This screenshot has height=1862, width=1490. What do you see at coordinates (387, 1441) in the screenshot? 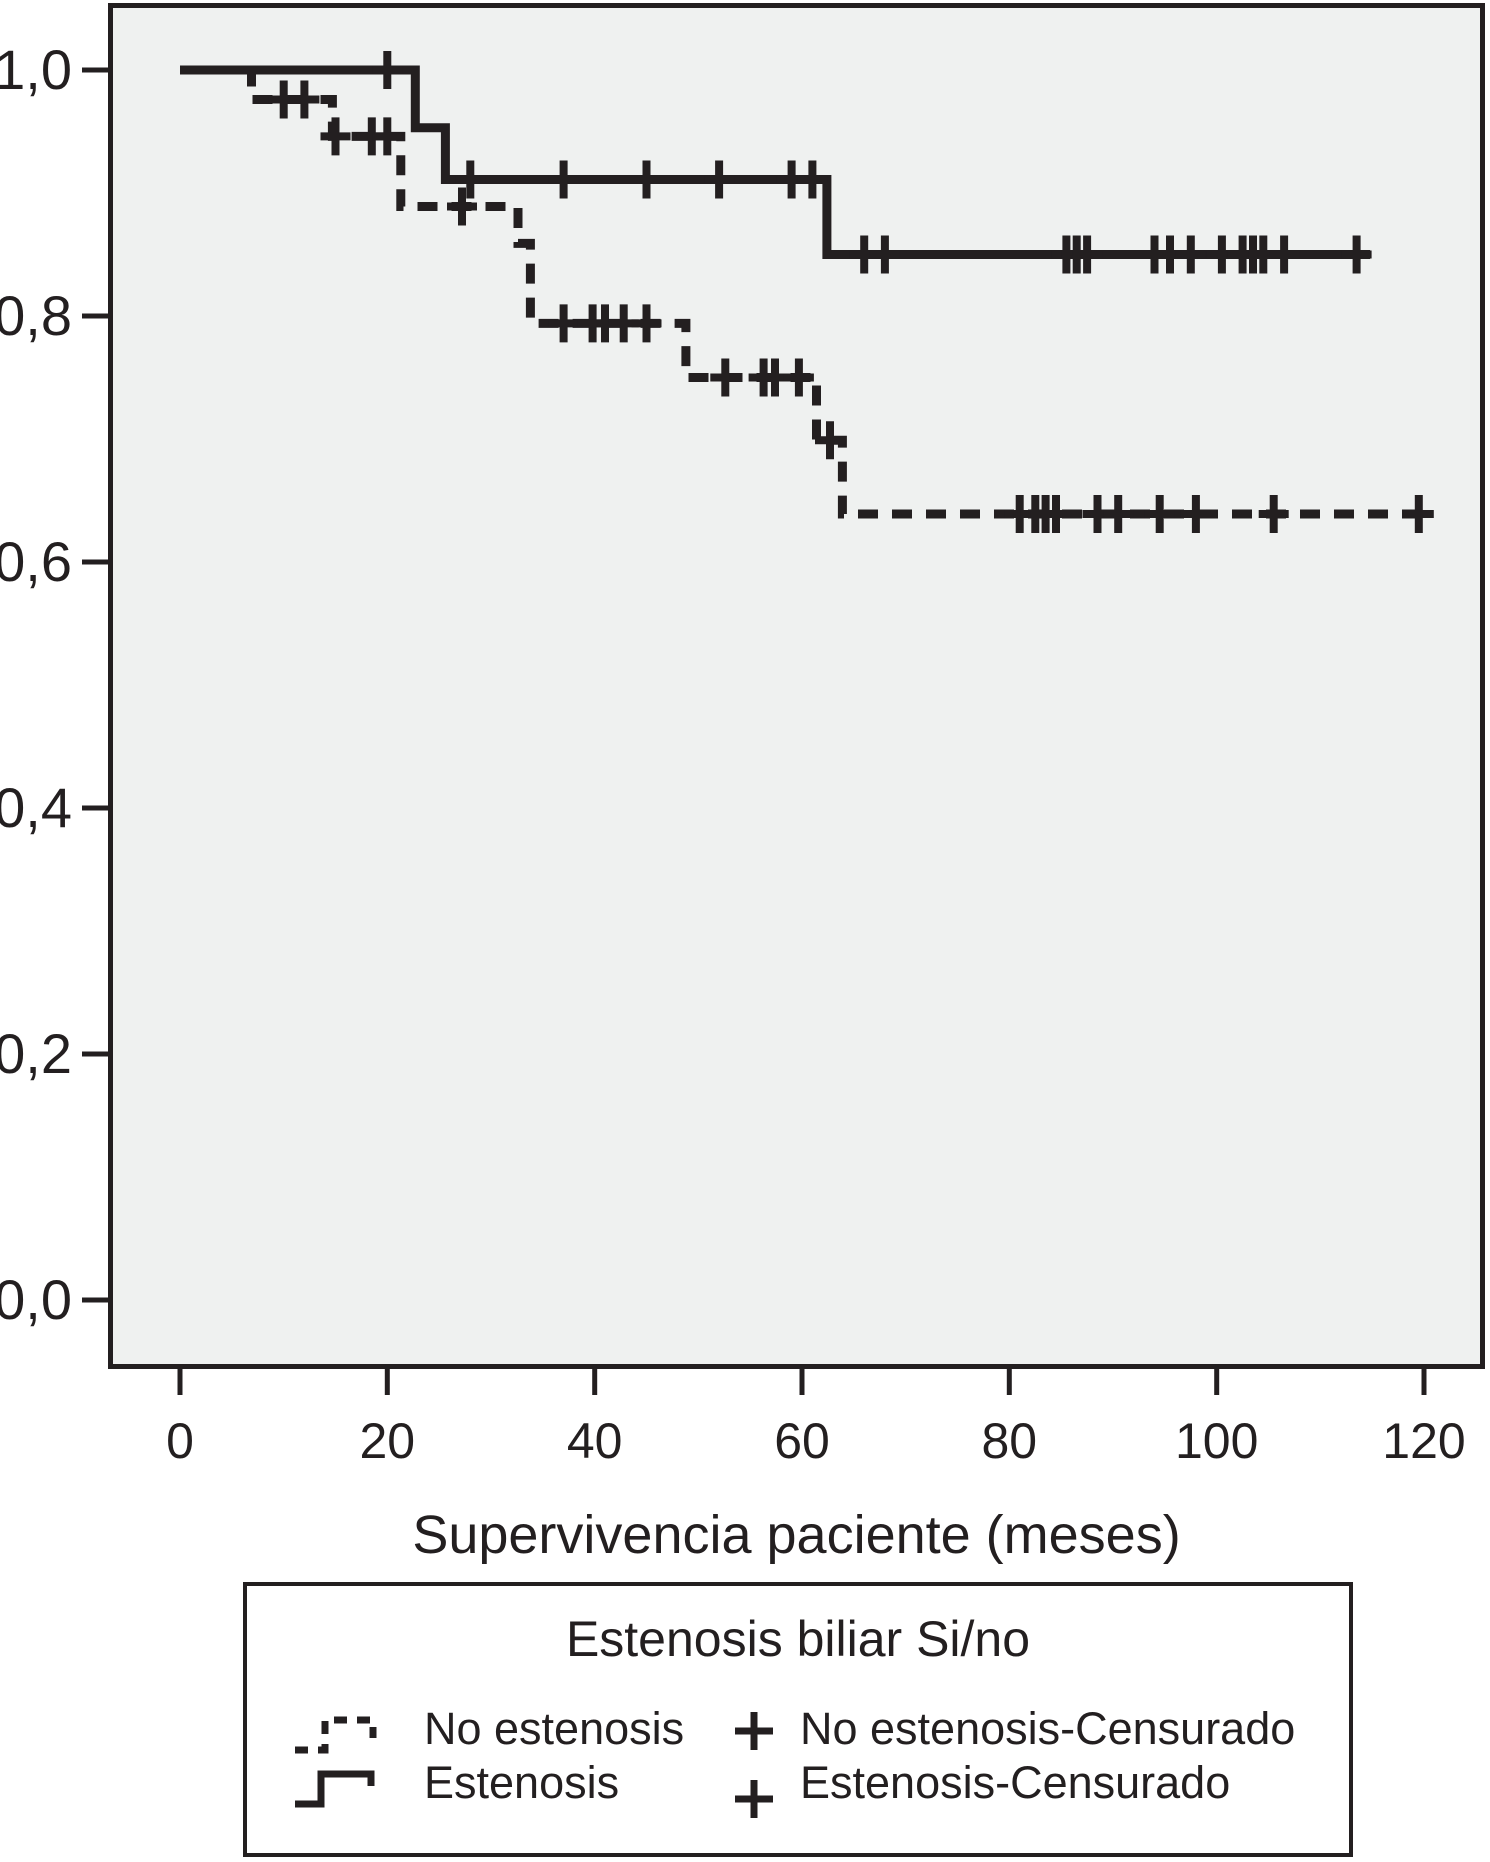
I see `x-tick-label: 20` at bounding box center [387, 1441].